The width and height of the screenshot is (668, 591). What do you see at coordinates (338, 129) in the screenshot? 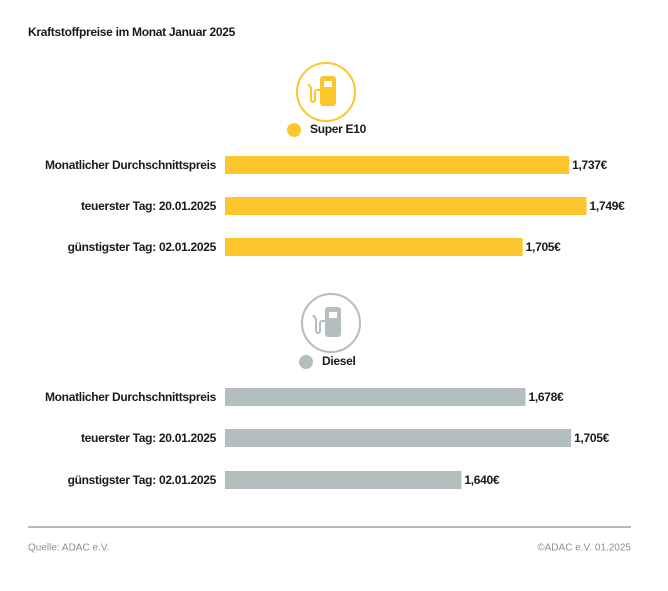
I see `legend-label: Super E10` at bounding box center [338, 129].